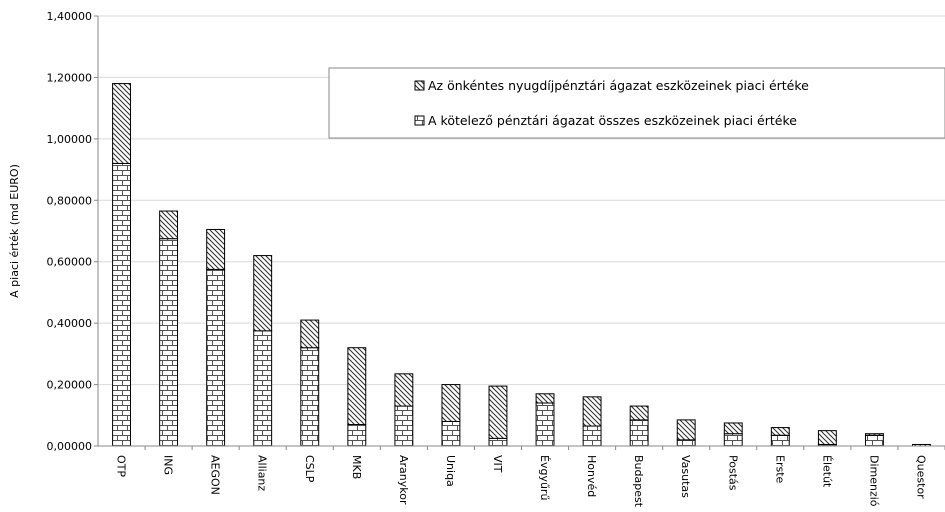 Image resolution: width=945 pixels, height=512 pixels. What do you see at coordinates (419, 120) in the screenshot?
I see `legend-swatch-mandatory` at bounding box center [419, 120].